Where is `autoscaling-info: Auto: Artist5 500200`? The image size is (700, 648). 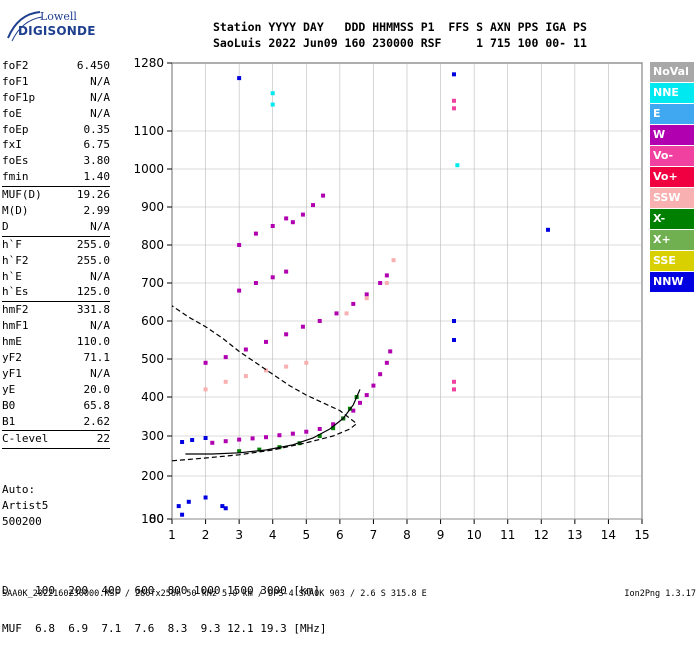 autoscaling-info: Auto: Artist5 500200 is located at coordinates (25, 506).